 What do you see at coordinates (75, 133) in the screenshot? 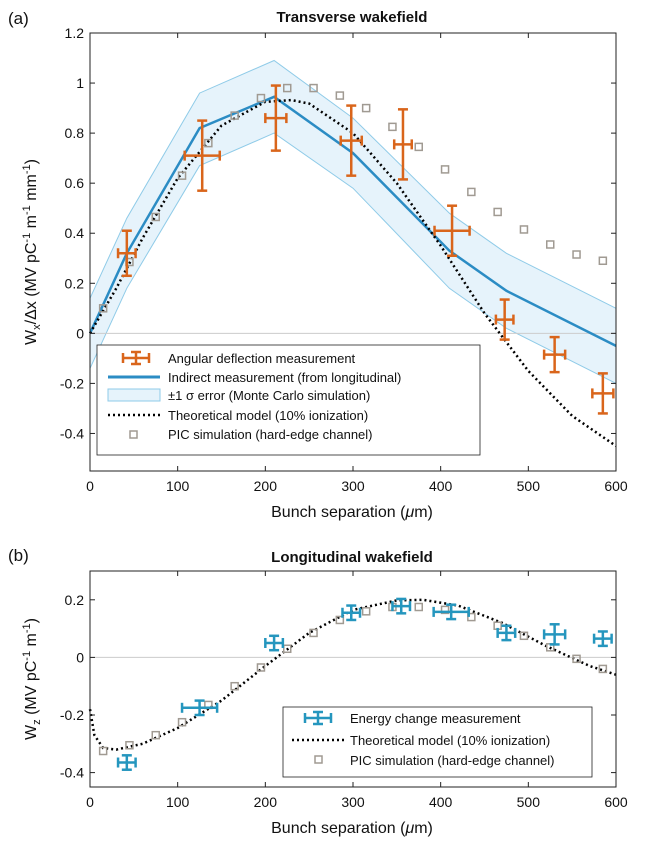
I see `y-tick-label: 0.8` at bounding box center [75, 133].